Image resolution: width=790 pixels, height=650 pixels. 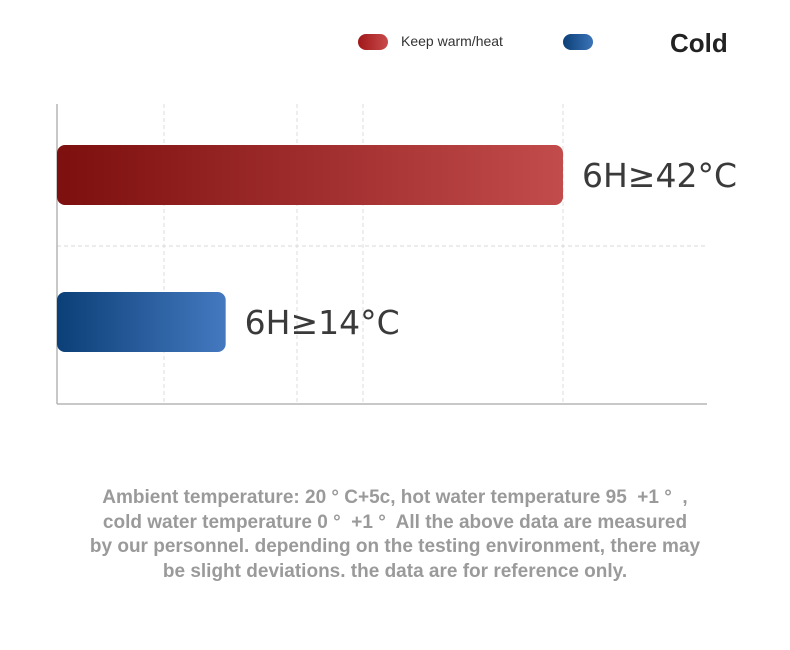 What do you see at coordinates (659, 175) in the screenshot?
I see `data-label-keep-warm: 6H≥42°C` at bounding box center [659, 175].